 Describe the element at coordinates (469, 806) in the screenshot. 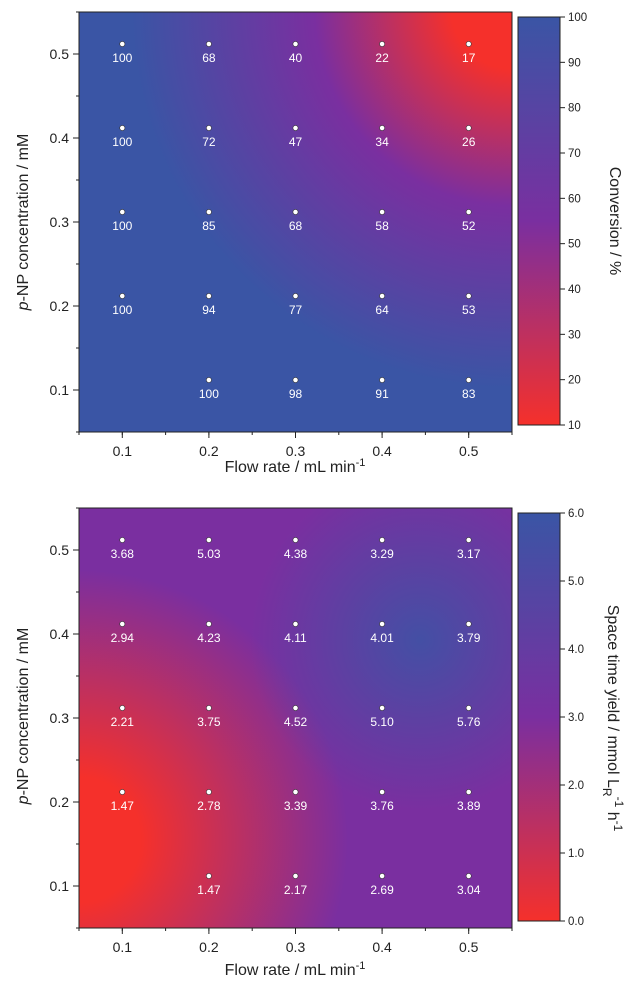

I see `data-point-label: 3.89` at that location.